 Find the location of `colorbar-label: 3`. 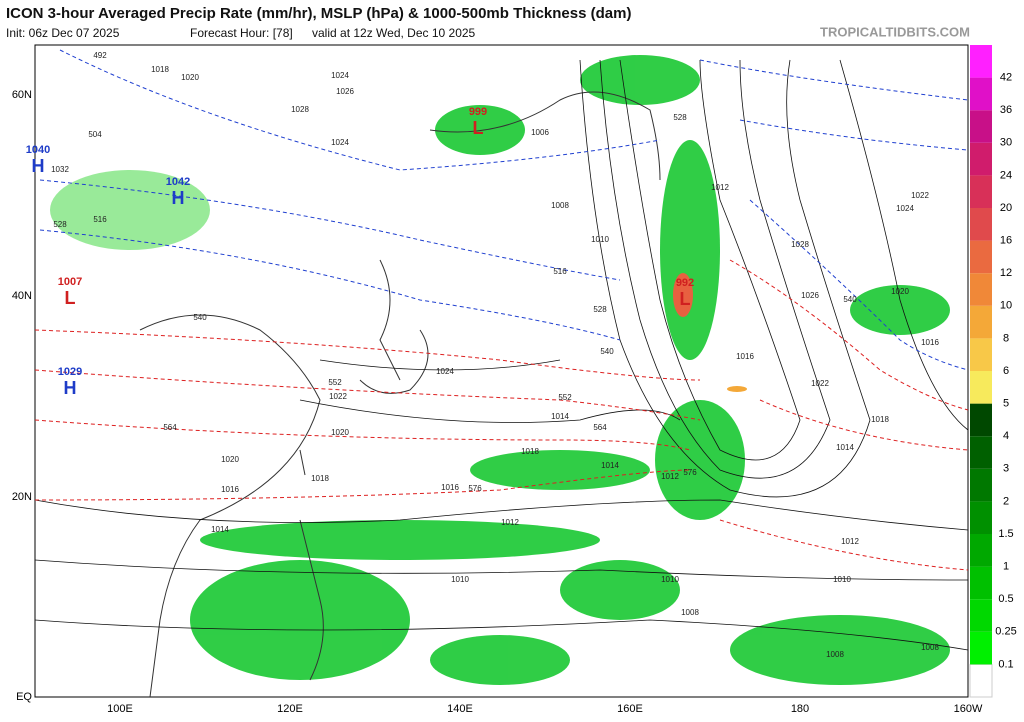

colorbar-label: 3 is located at coordinates (1006, 469).